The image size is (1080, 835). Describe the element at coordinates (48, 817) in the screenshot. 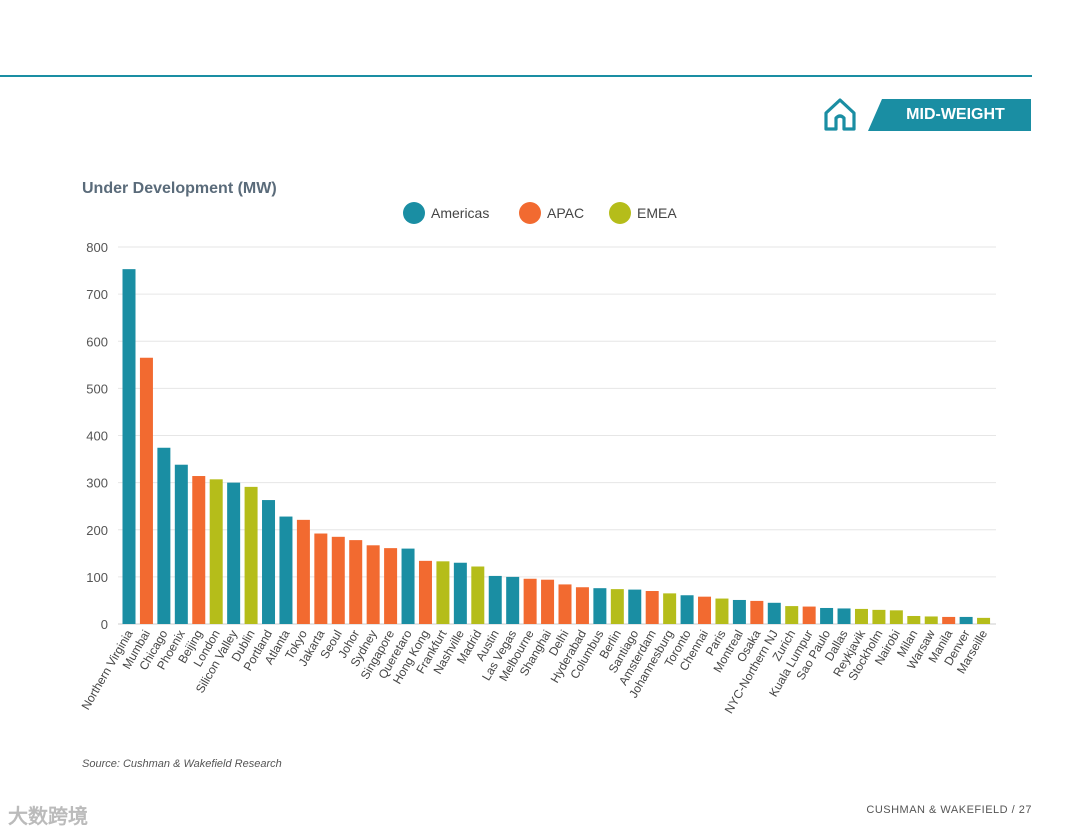

I see `watermark-logo: 大数跨境` at that location.